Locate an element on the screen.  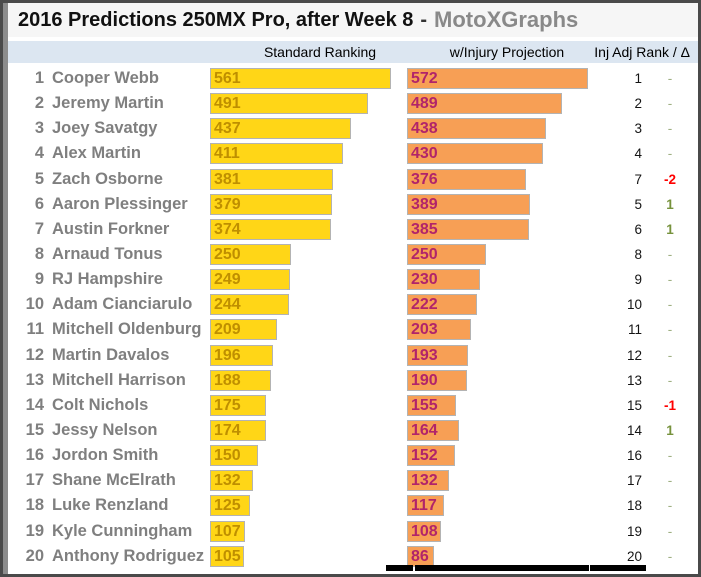
standard-rank-number: 18 is located at coordinates (34, 505).